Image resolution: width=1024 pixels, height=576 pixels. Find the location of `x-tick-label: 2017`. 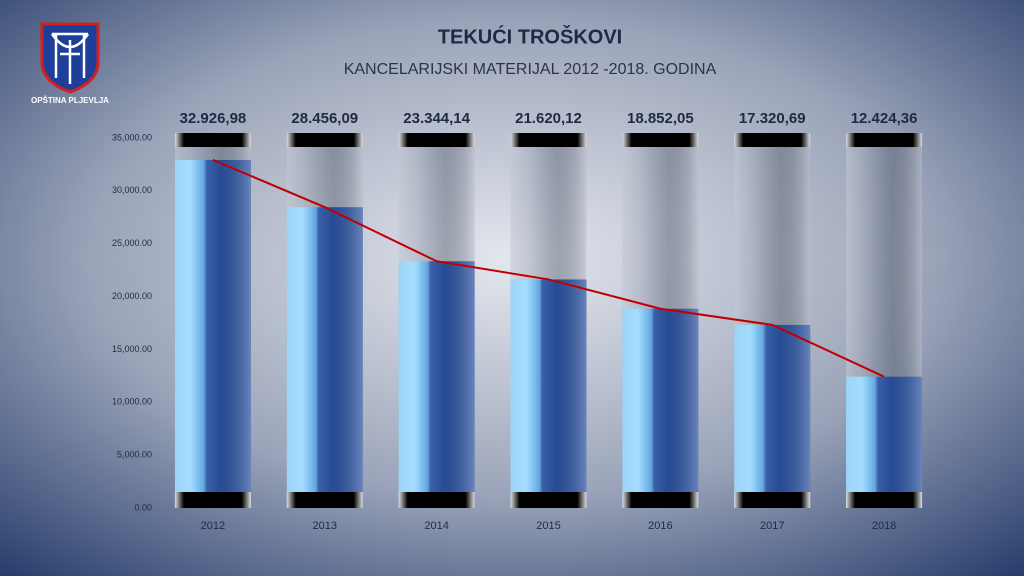

x-tick-label: 2017 is located at coordinates (772, 526).